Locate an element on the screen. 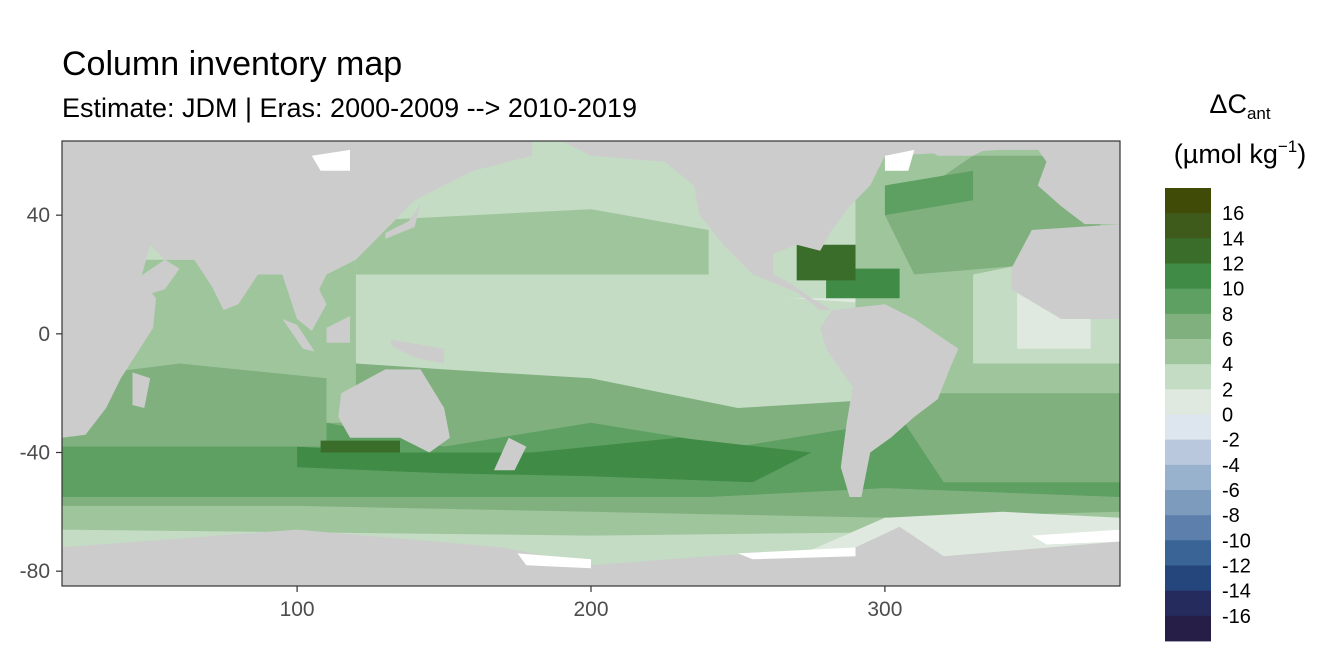 The width and height of the screenshot is (1344, 672). legend-label: 12 is located at coordinates (1233, 265).